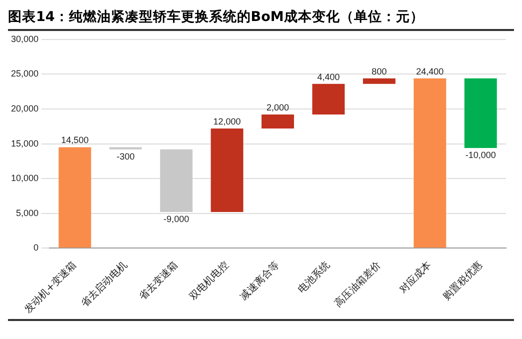 The width and height of the screenshot is (522, 339). I want to click on y-tick-label: 10,000, so click(24, 178).